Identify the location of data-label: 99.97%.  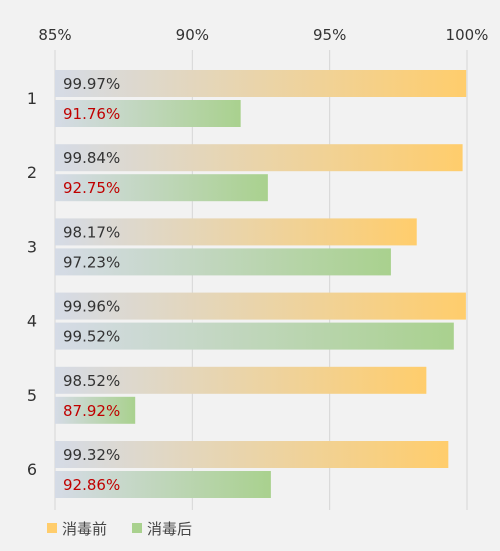
(91, 84).